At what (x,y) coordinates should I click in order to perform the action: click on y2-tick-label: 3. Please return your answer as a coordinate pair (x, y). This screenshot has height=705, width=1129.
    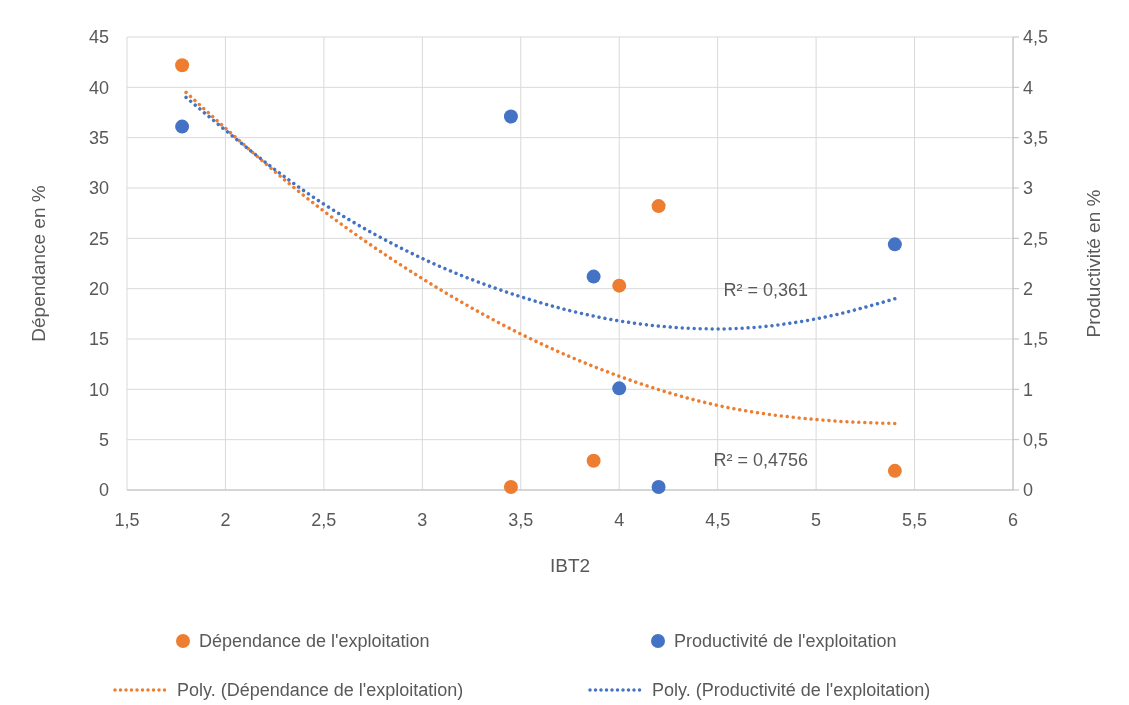
    Looking at the image, I should click on (1028, 188).